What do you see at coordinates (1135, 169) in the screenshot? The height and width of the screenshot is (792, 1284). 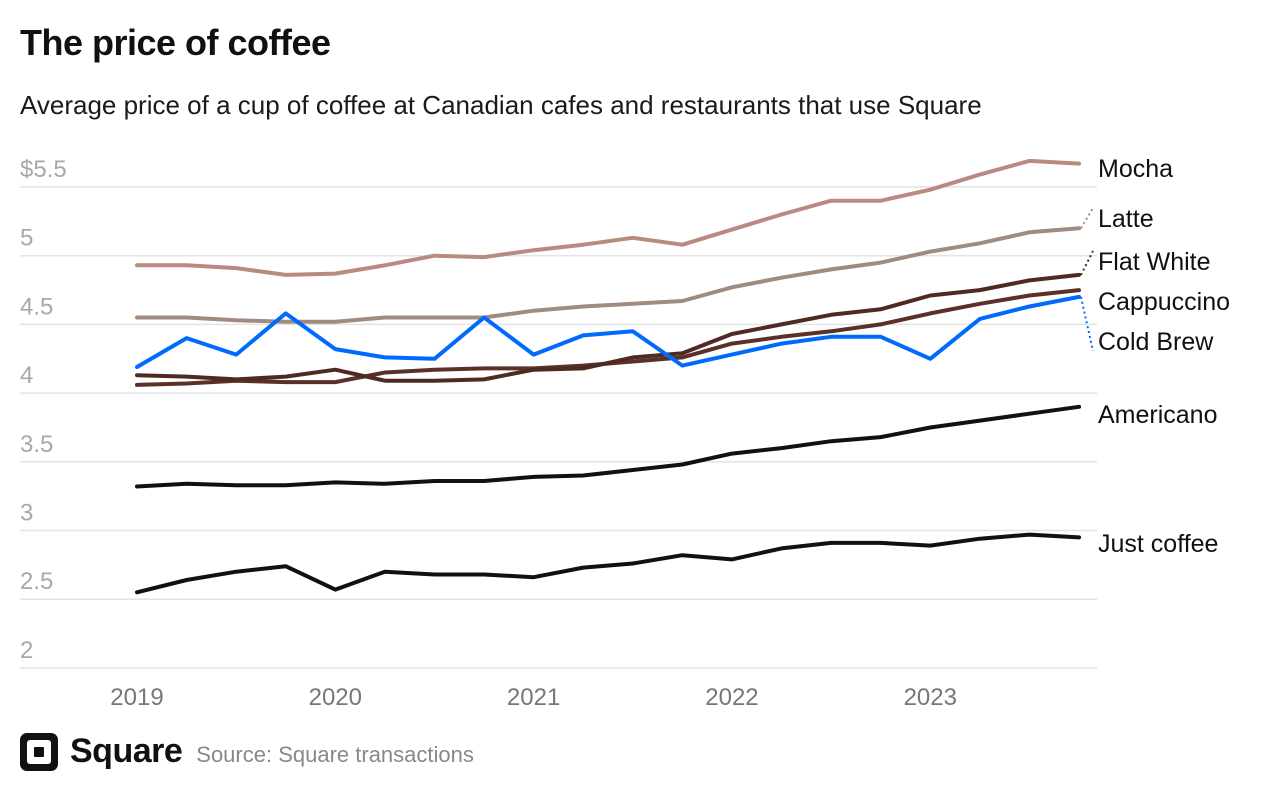 I see `series-label: Mocha` at bounding box center [1135, 169].